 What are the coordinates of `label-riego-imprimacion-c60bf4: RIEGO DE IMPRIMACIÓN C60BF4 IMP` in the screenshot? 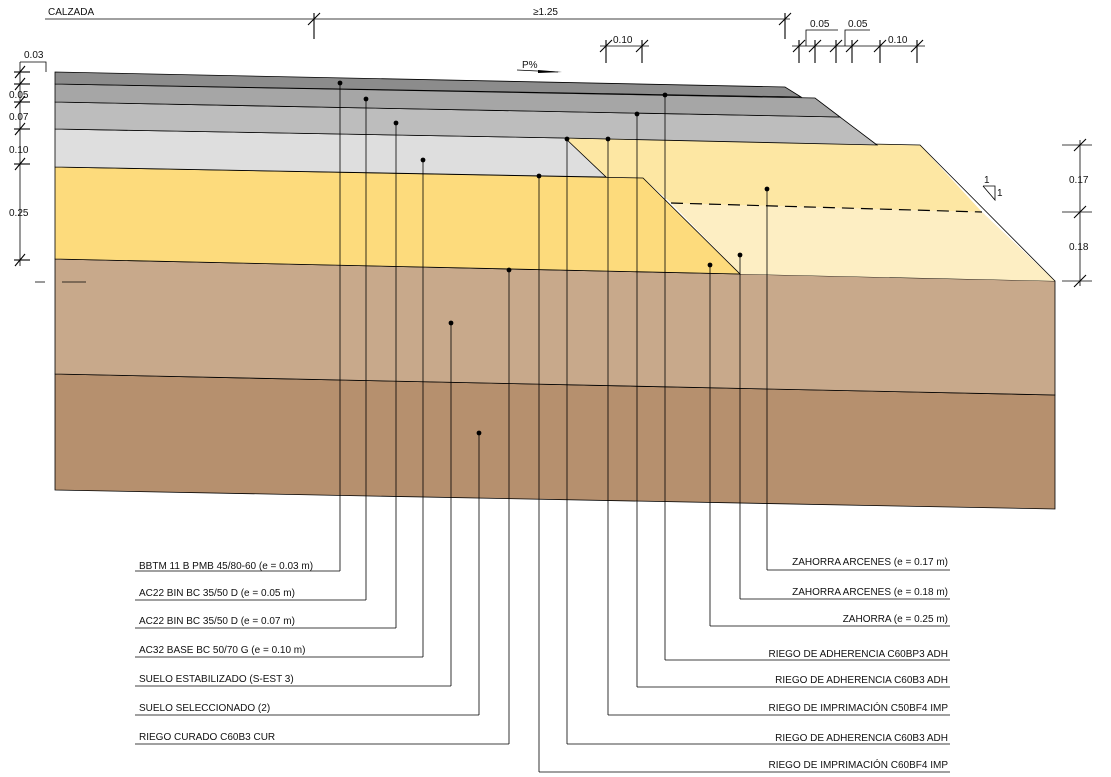 It's located at (859, 764).